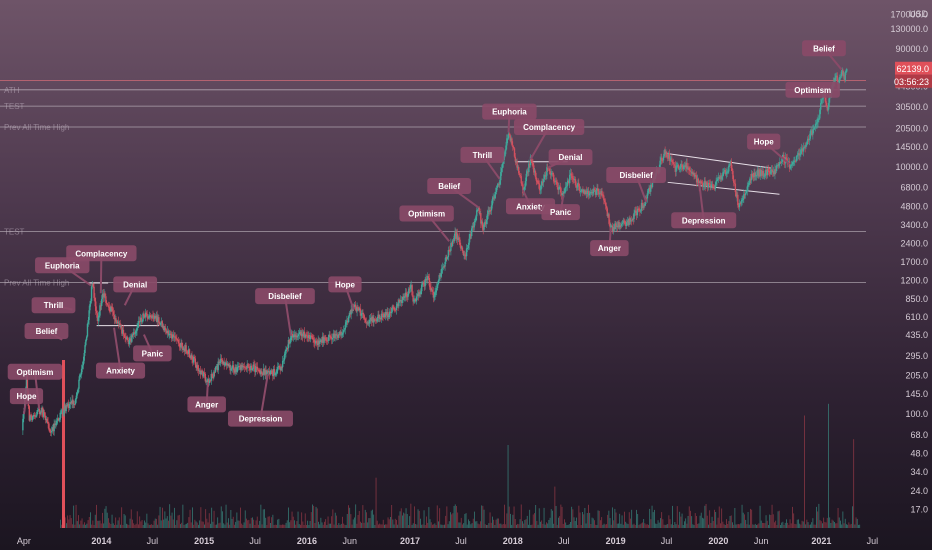 The width and height of the screenshot is (932, 550). I want to click on phase-label-anxiety: Anxiety, so click(530, 206).